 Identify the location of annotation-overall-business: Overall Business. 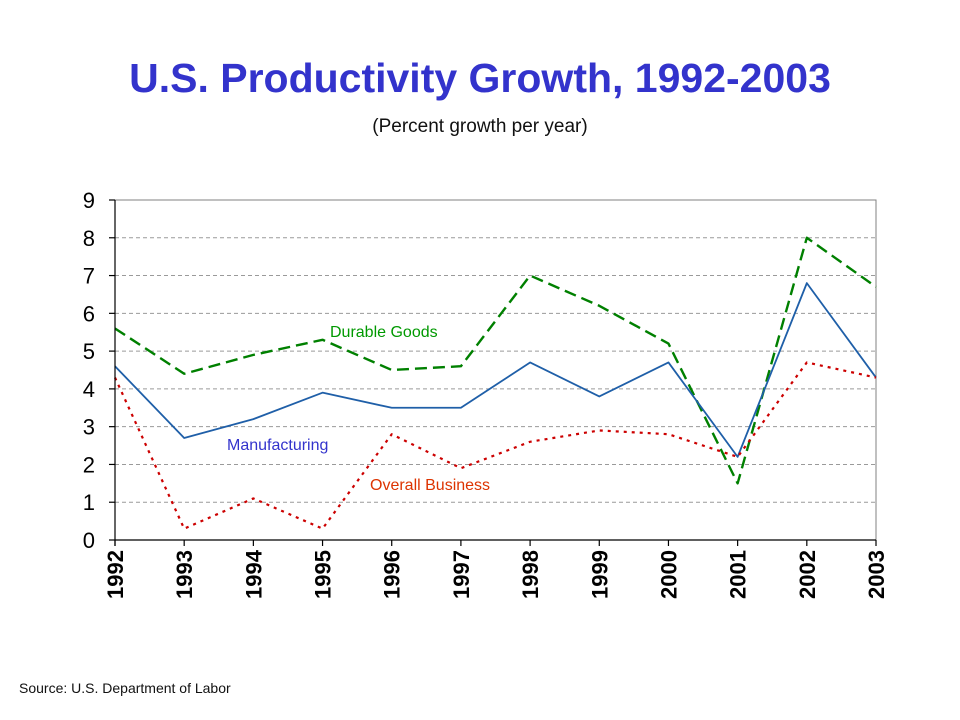
(430, 485).